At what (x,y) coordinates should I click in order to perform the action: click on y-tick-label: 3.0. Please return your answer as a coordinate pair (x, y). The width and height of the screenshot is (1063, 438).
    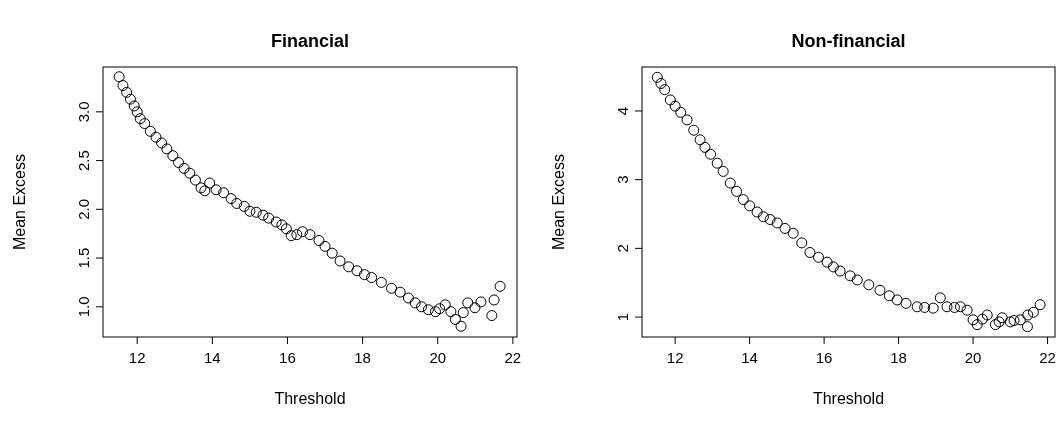
    Looking at the image, I should click on (83, 112).